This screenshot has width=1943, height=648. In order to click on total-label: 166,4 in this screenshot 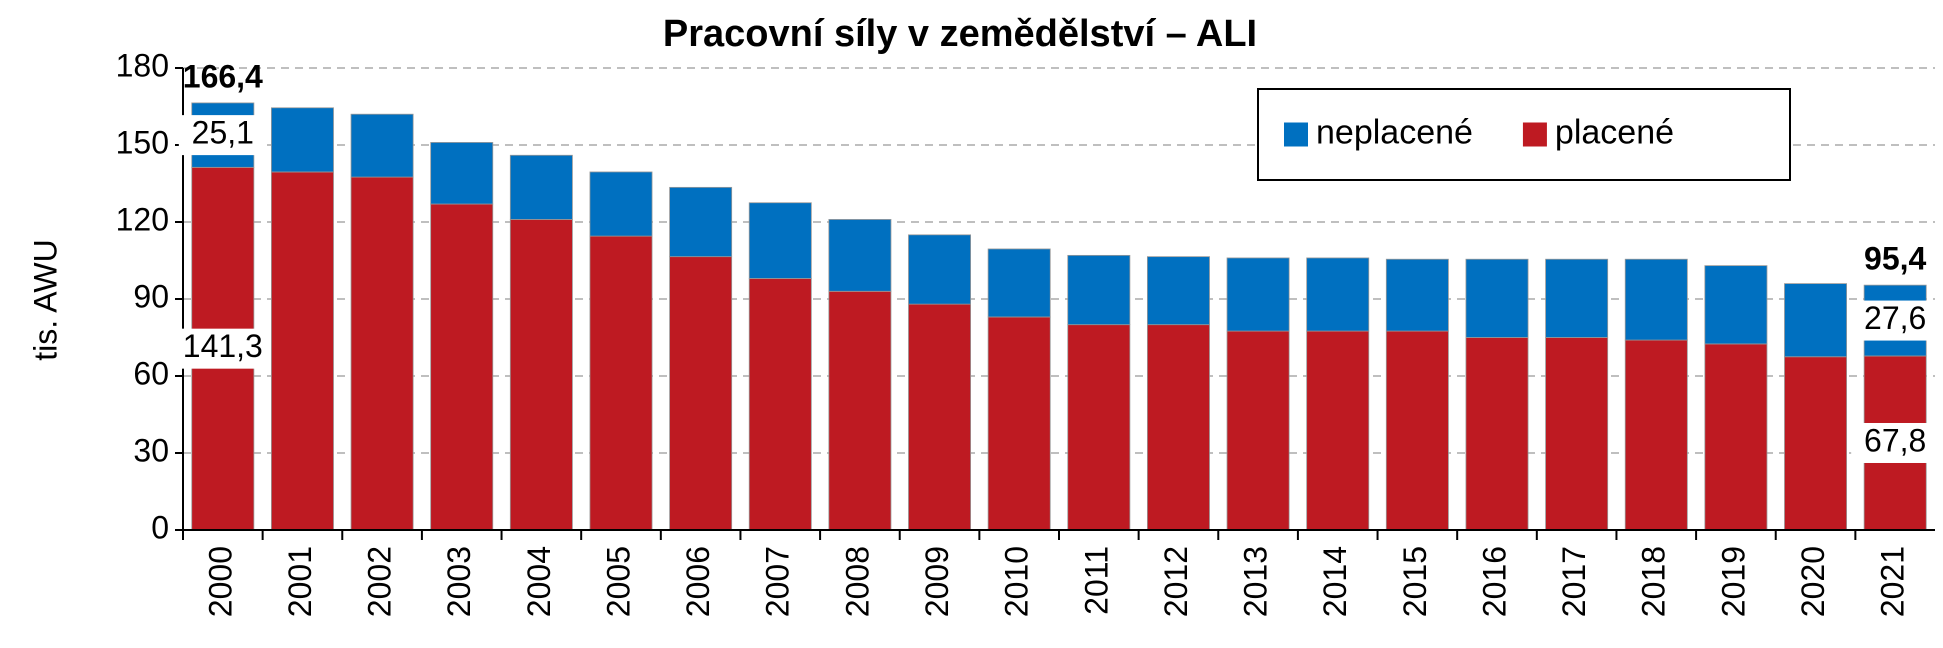, I will do `click(223, 76)`.